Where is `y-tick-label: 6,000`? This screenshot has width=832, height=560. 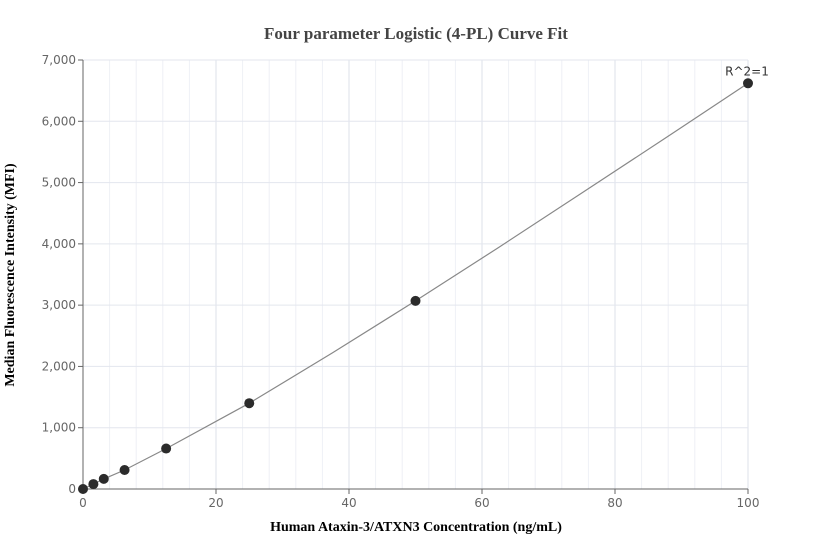
y-tick-label: 6,000 is located at coordinates (59, 121).